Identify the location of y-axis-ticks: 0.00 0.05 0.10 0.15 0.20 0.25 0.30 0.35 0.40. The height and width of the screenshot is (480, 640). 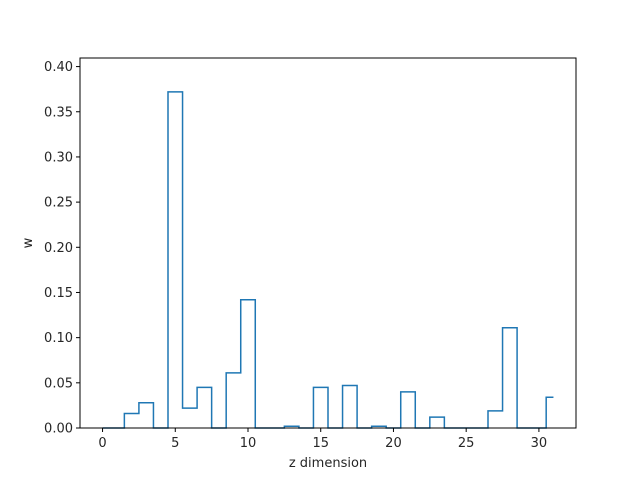
(62, 248).